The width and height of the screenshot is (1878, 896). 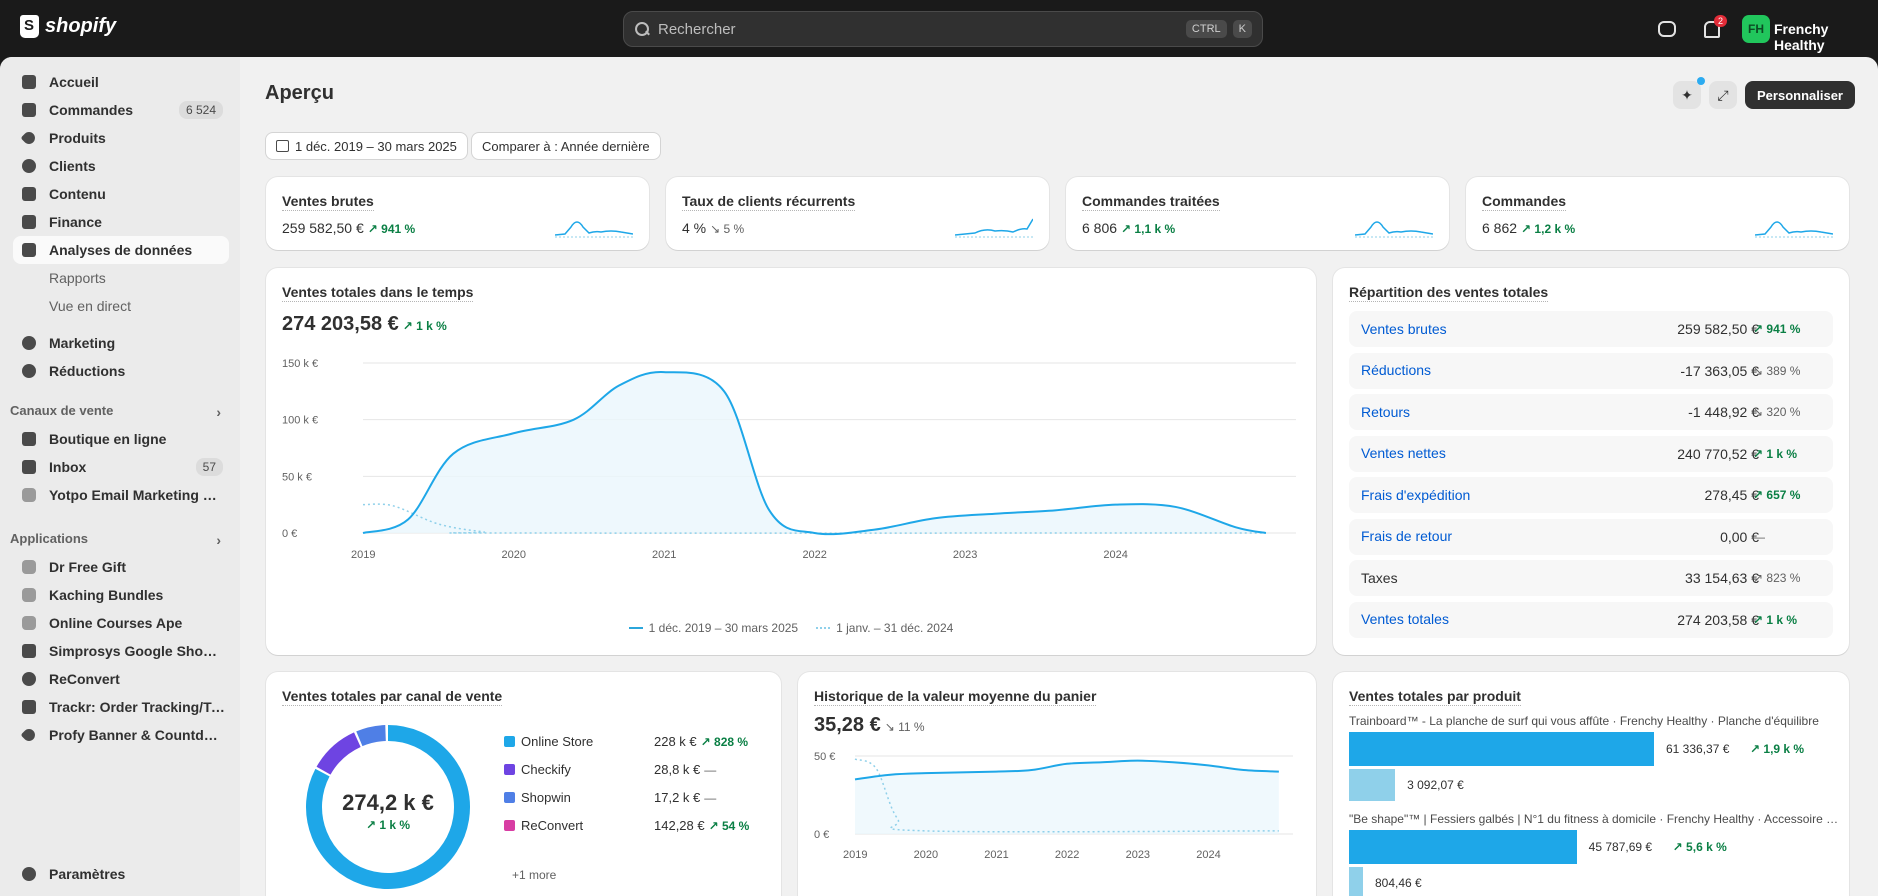 What do you see at coordinates (543, 825) in the screenshot?
I see `channel-item: ReConvert` at bounding box center [543, 825].